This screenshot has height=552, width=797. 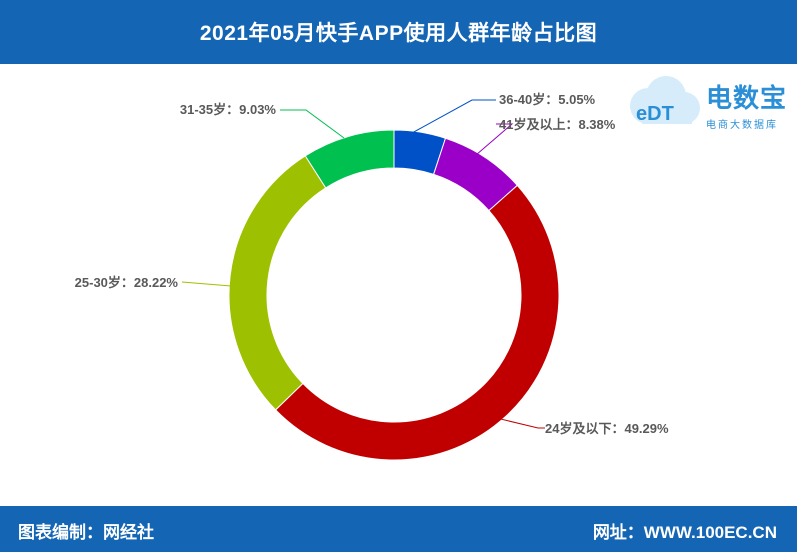 I want to click on data-label-41-above: 41岁及以上：8.38%, so click(x=557, y=124).